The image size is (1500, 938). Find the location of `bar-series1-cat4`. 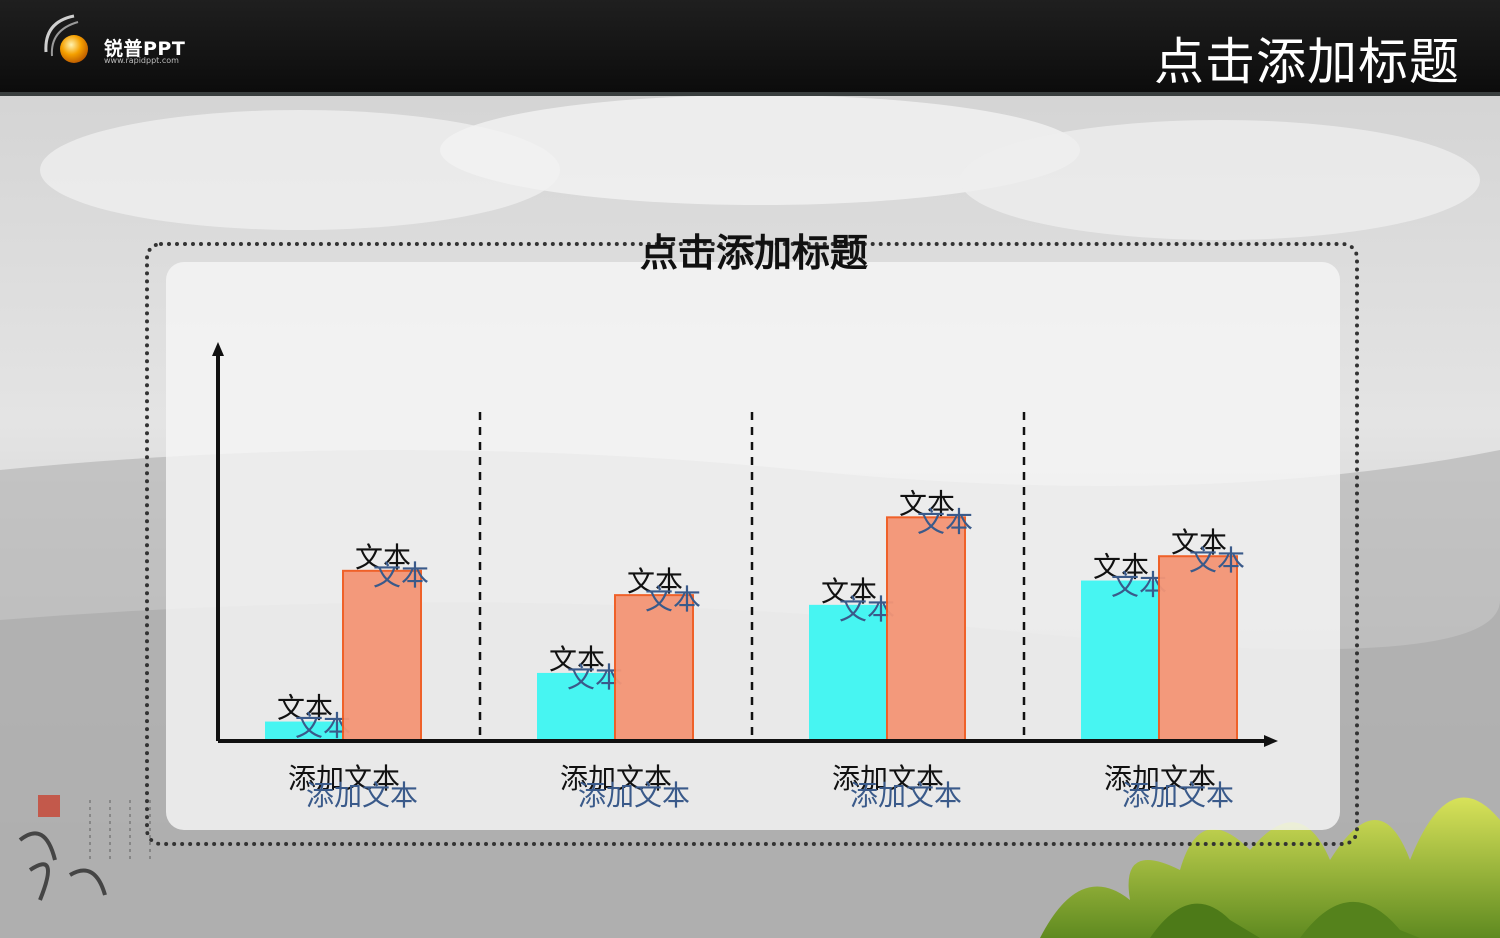

bar-series1-cat4 is located at coordinates (1120, 660).